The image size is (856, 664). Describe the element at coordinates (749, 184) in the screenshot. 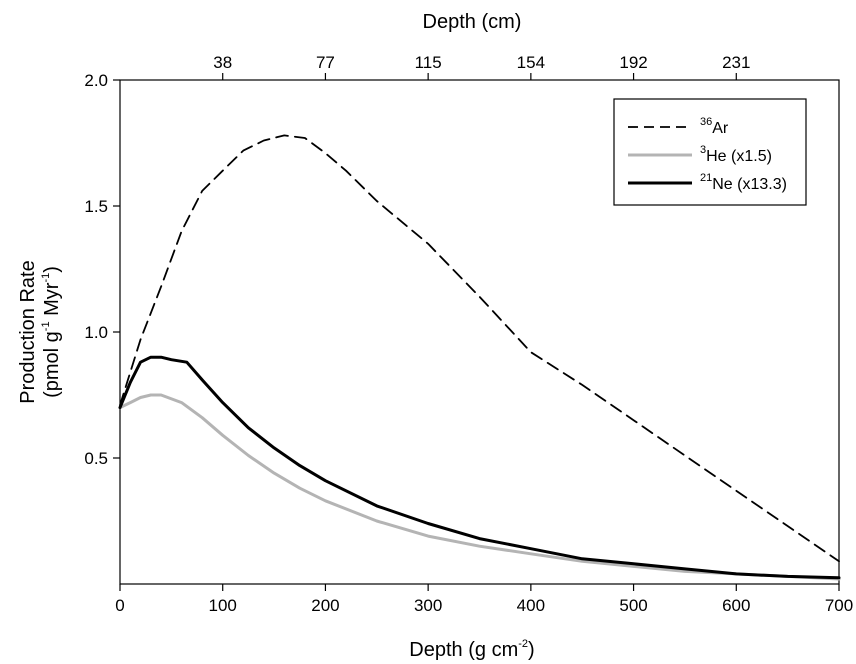

I see `legend-label-ne21-name: Ne (x13.3)` at that location.